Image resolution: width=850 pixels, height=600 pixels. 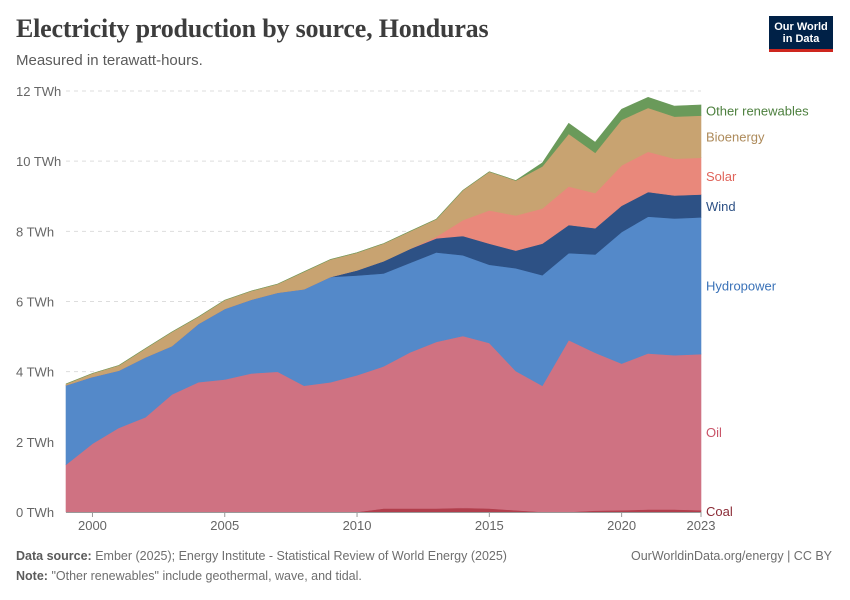 What do you see at coordinates (721, 206) in the screenshot?
I see `series-label-wind: Wind` at bounding box center [721, 206].